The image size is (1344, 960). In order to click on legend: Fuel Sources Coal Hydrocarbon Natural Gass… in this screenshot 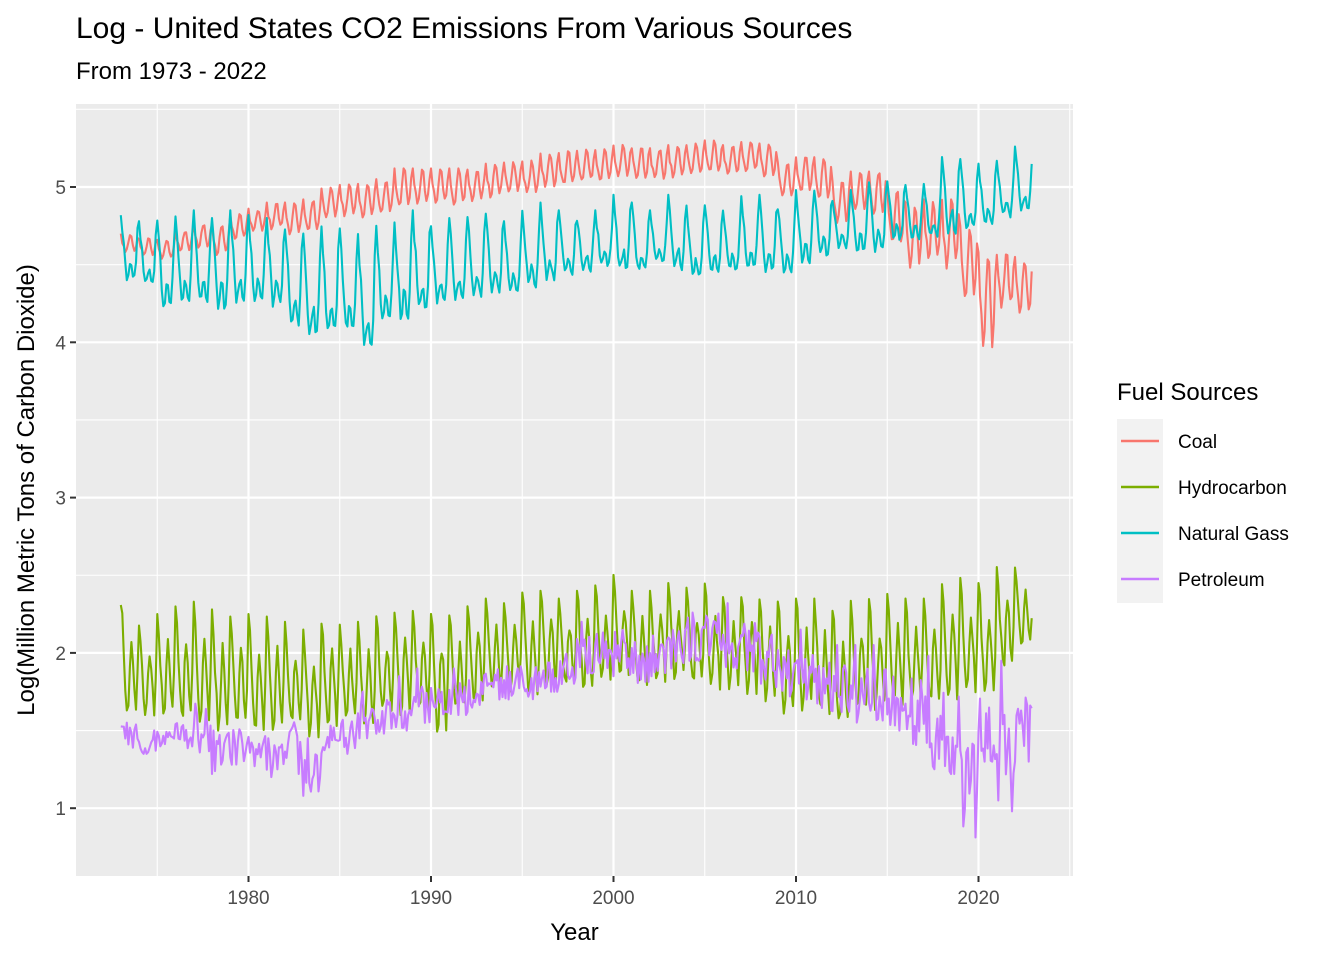, I will do `click(1203, 491)`.